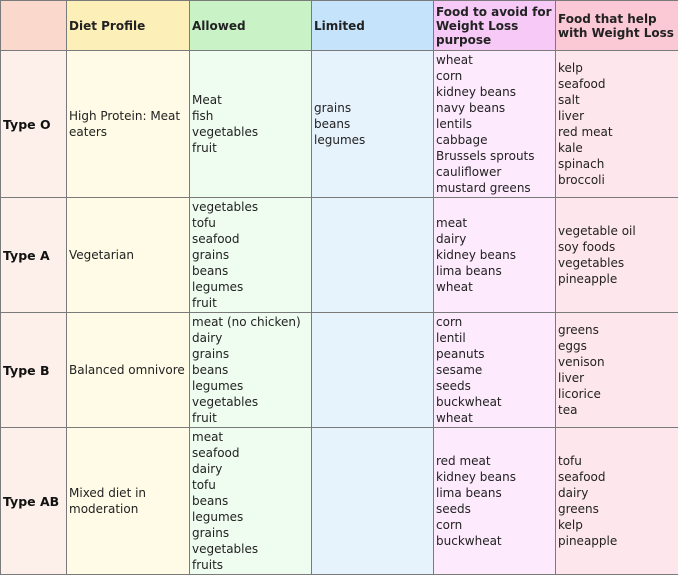  Describe the element at coordinates (494, 509) in the screenshot. I see `food-item: seeds` at that location.